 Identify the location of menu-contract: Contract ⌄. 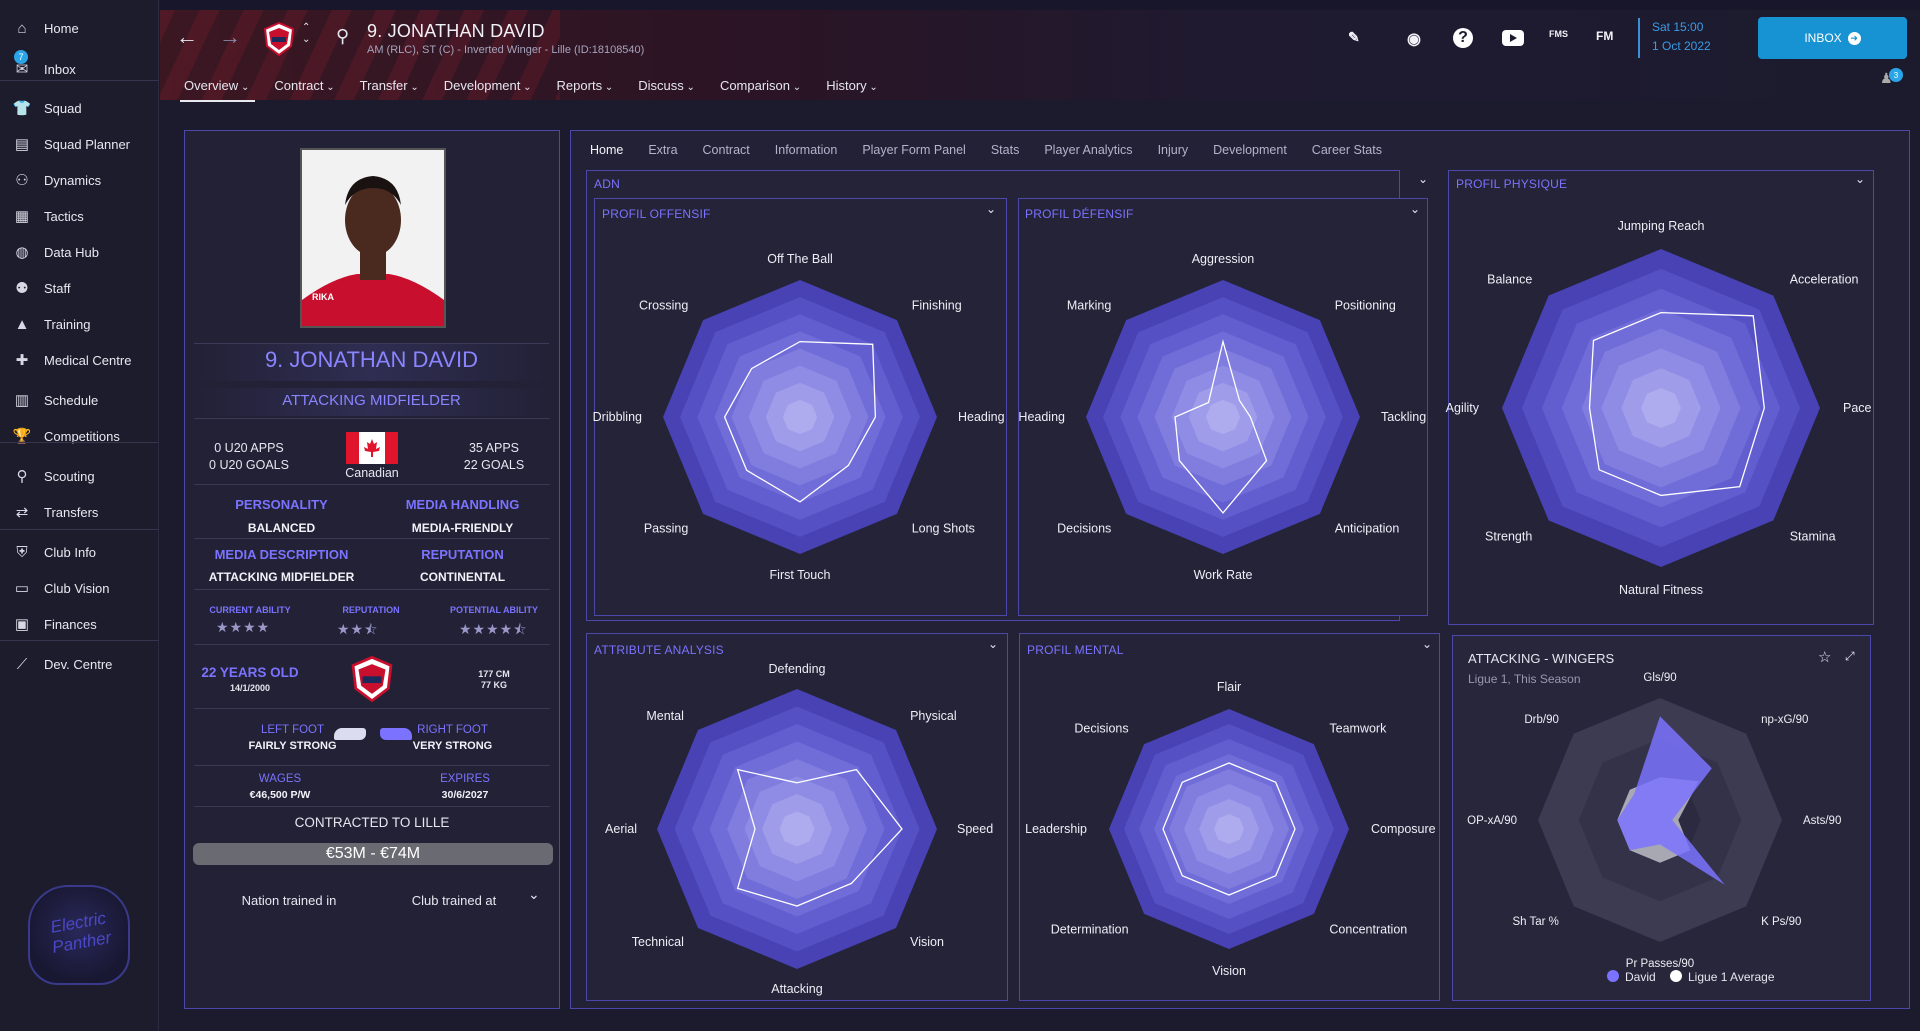
(304, 85).